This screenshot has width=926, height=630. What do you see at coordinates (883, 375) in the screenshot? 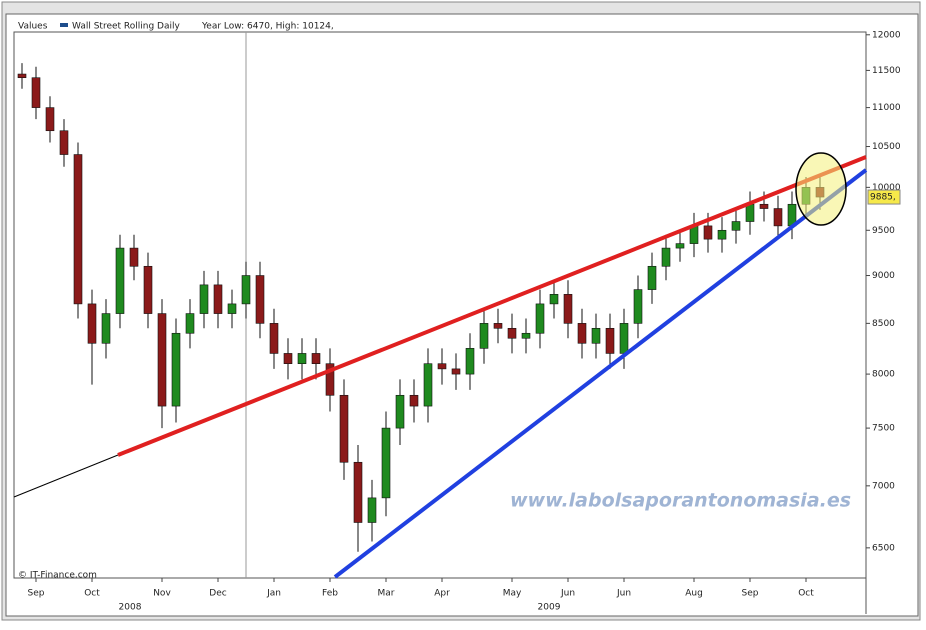
I see `y-tick-label: 8000` at bounding box center [883, 375].